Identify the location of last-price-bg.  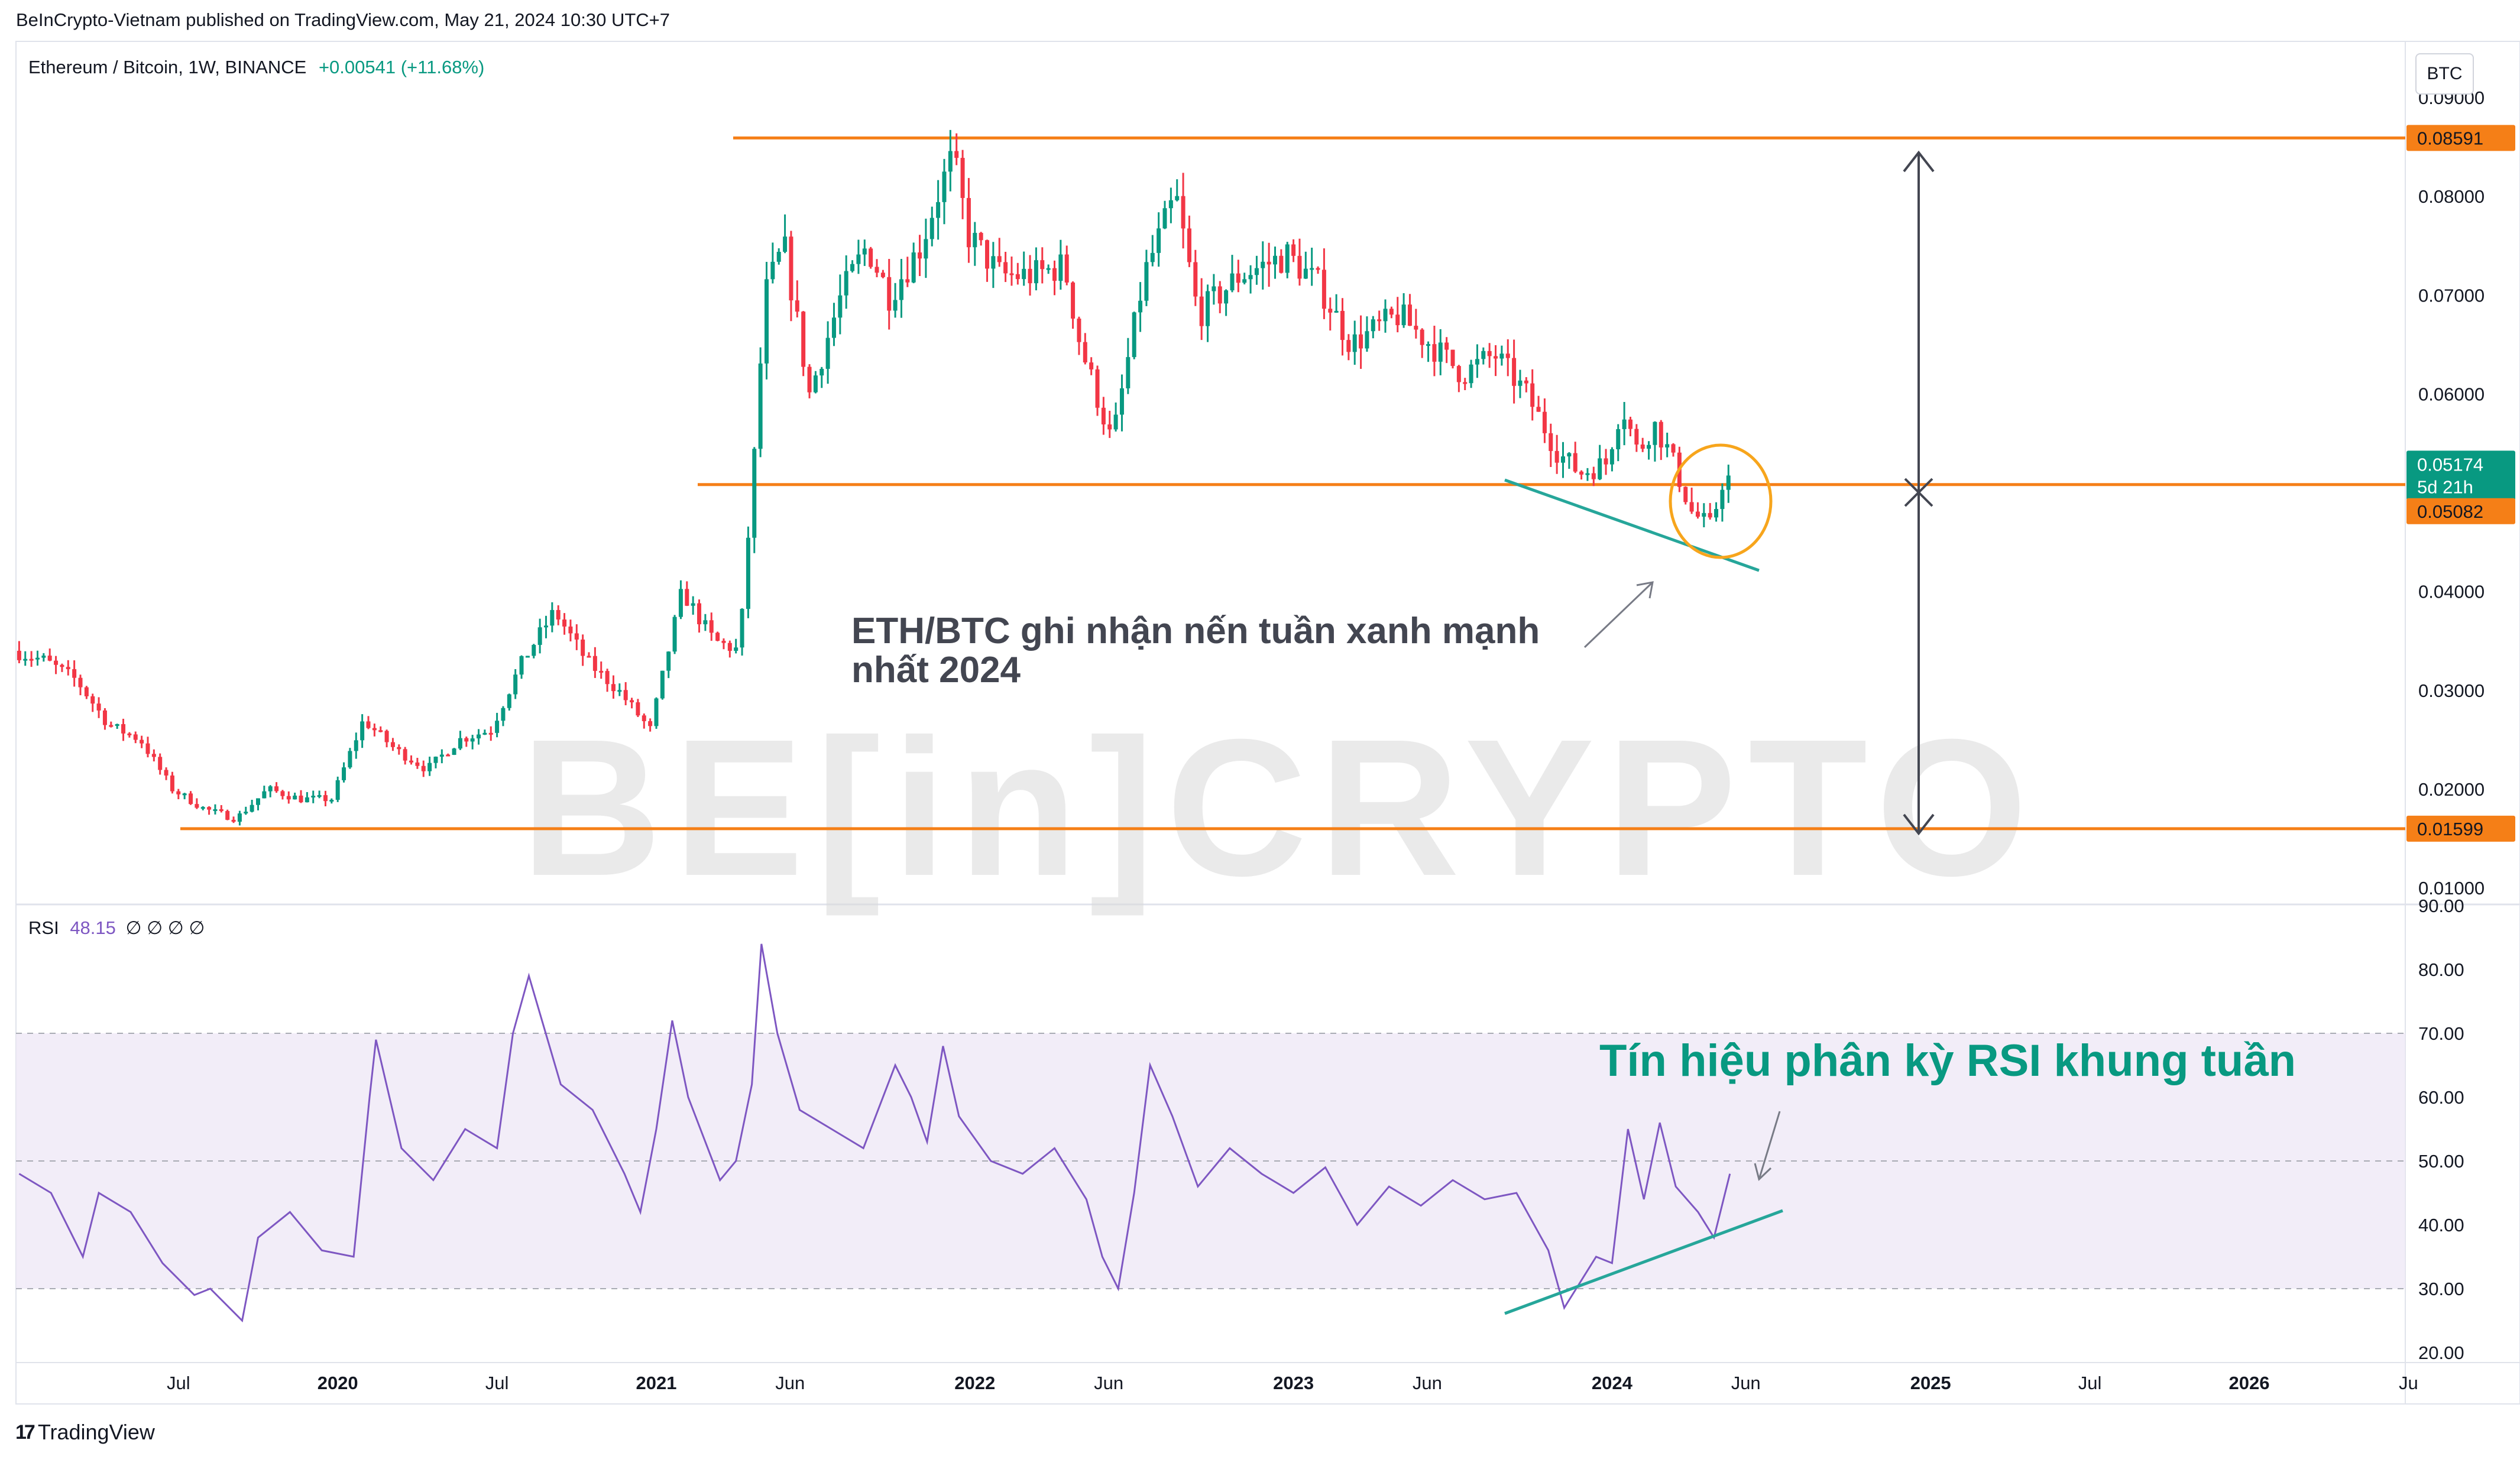
(2460, 475).